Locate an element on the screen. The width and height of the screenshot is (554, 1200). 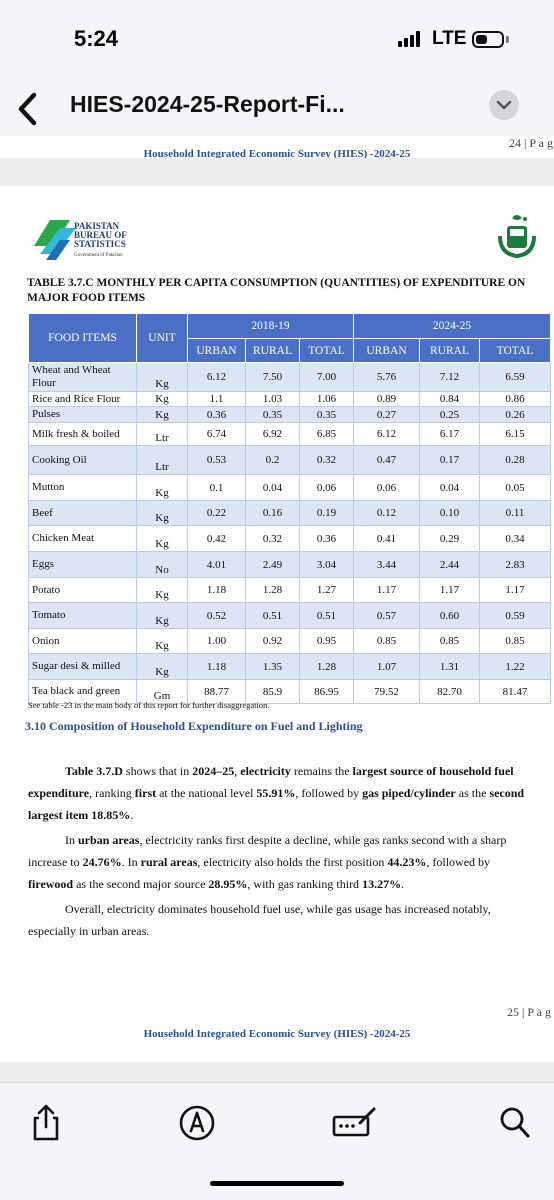
table-row: Beef Kg 0.22 0.16 0.19 0.12 0.10 0.11 is located at coordinates (290, 513).